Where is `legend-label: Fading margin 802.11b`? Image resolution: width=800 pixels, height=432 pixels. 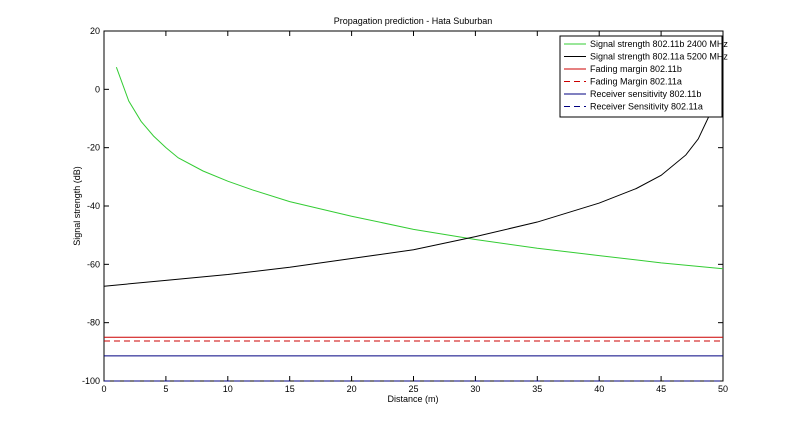 legend-label: Fading margin 802.11b is located at coordinates (636, 69).